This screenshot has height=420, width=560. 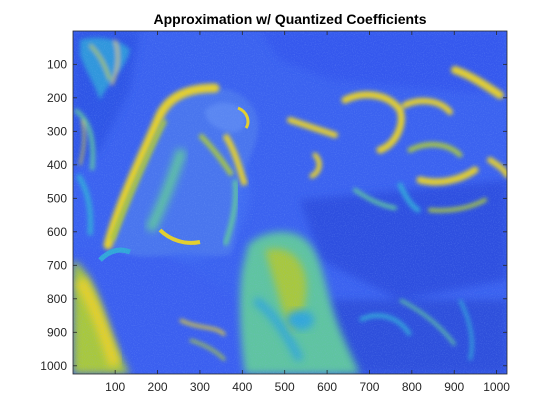 I want to click on x-tick-label: 600, so click(x=327, y=387).